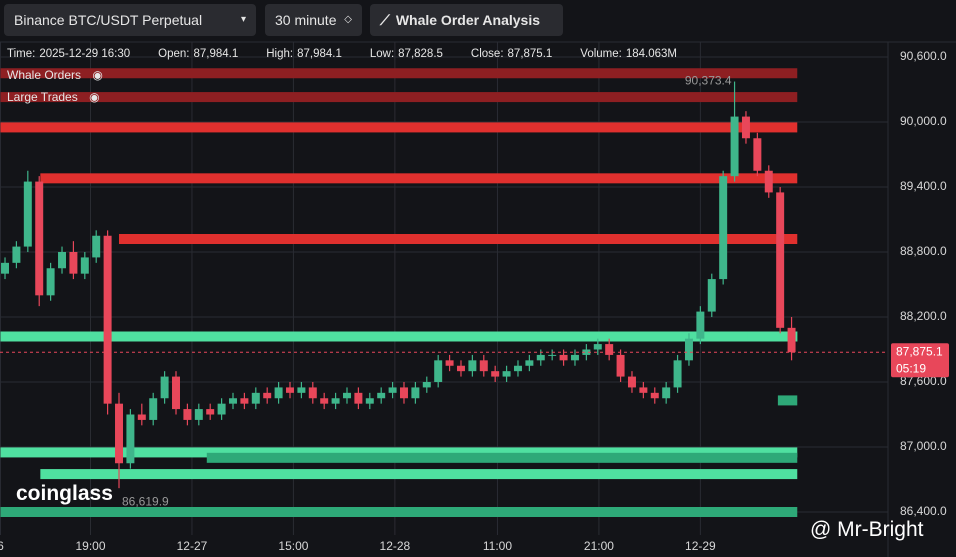 This screenshot has height=557, width=956. What do you see at coordinates (90, 546) in the screenshot?
I see `x-tick-label: 19:00` at bounding box center [90, 546].